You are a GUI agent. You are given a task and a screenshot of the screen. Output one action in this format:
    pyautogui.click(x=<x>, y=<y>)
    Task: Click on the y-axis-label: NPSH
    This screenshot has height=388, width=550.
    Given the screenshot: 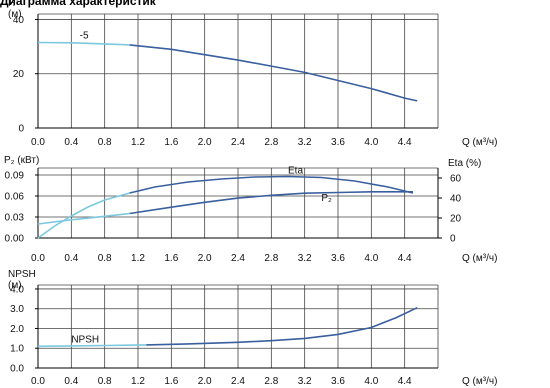 What is the action you would take?
    pyautogui.click(x=22, y=274)
    